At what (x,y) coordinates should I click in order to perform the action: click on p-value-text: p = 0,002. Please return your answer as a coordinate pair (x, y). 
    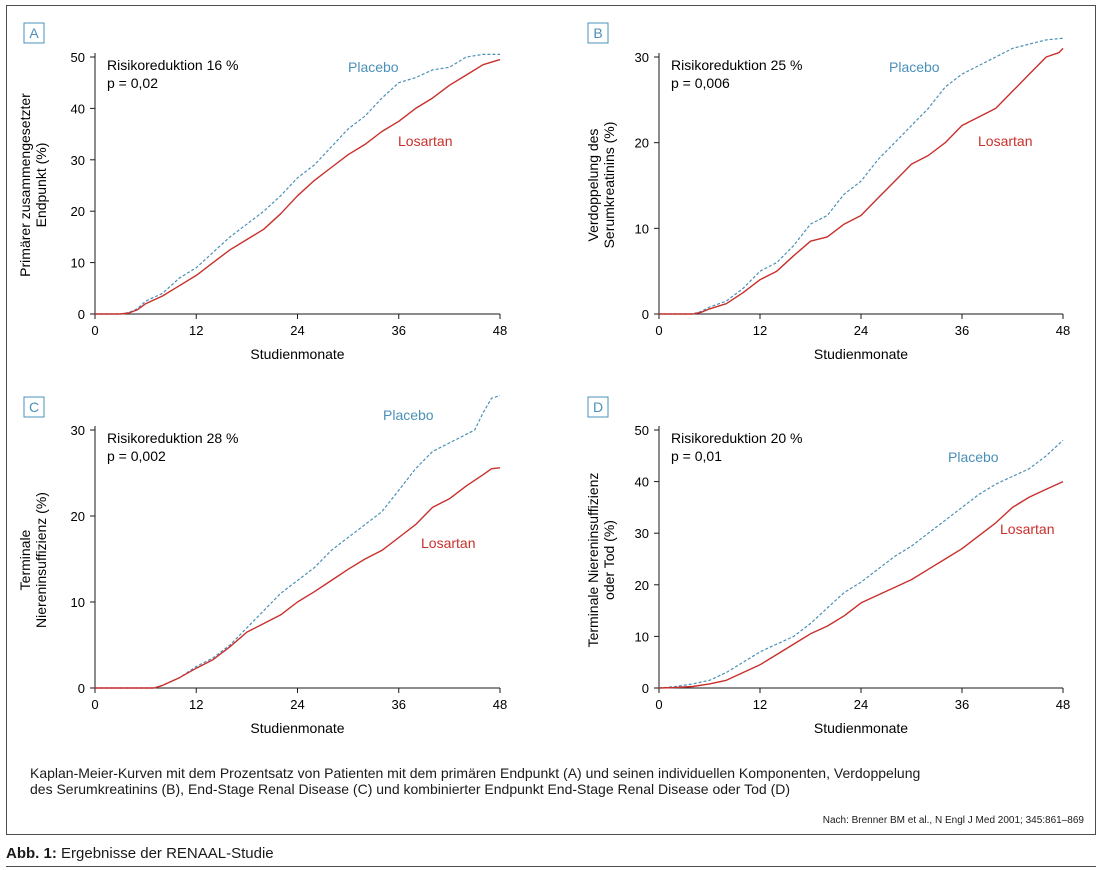
    Looking at the image, I should click on (136, 456).